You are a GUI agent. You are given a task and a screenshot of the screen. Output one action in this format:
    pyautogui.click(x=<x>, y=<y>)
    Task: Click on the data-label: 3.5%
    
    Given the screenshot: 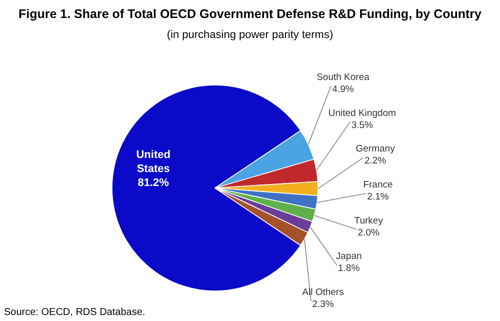 What is the action you would take?
    pyautogui.click(x=362, y=125)
    